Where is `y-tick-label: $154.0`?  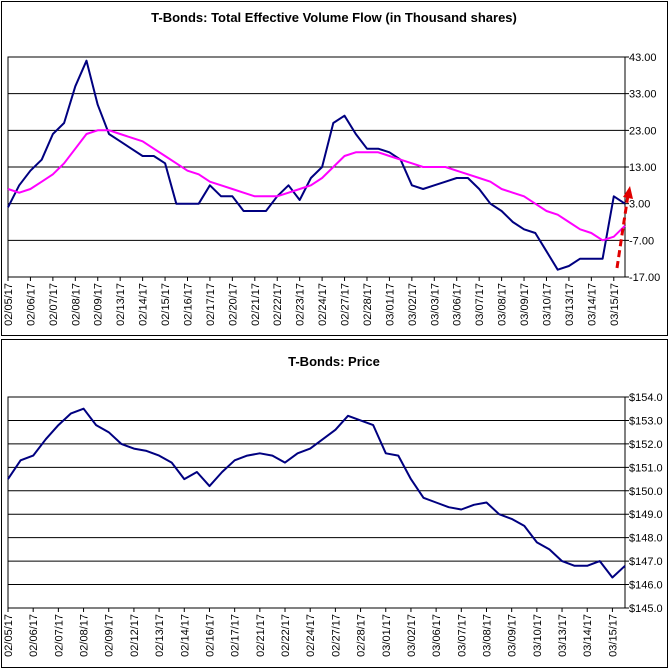
y-tick-label: $154.0 is located at coordinates (646, 398).